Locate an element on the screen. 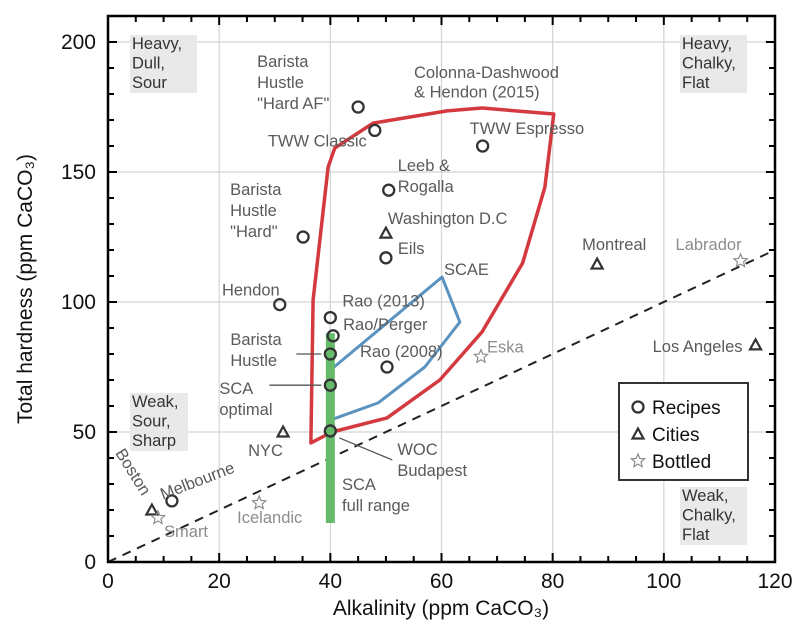  x-tick-label: 40 is located at coordinates (330, 581).